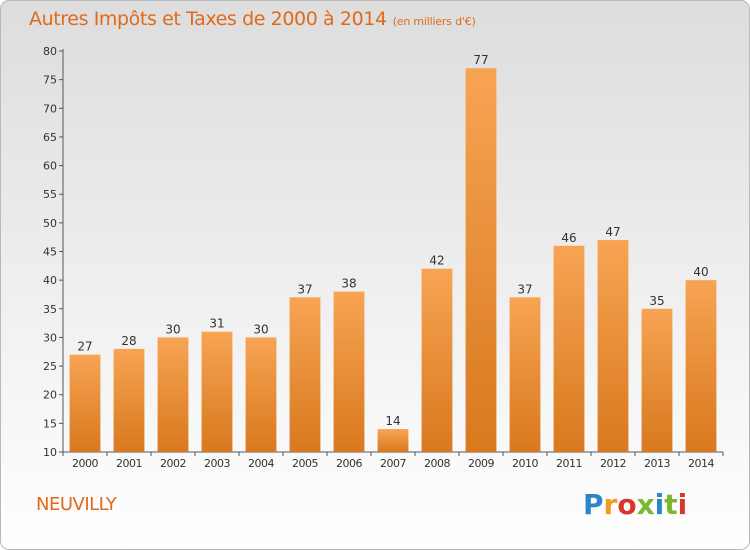 This screenshot has width=750, height=550. Describe the element at coordinates (50, 309) in the screenshot. I see `y-tick-label: 35` at that location.